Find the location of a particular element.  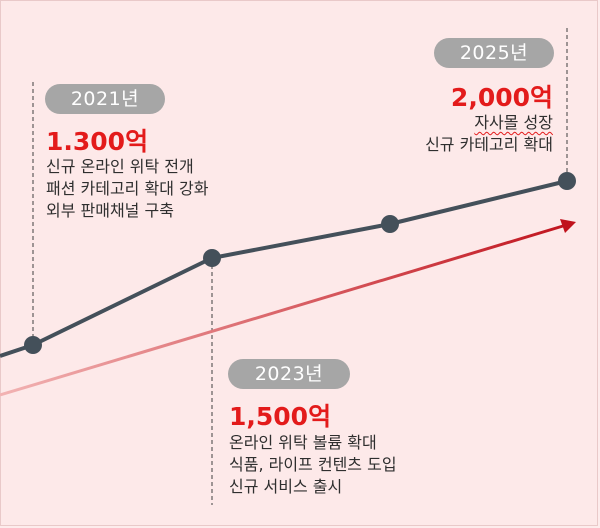

description-2025-line-1: 자사몰 성장 is located at coordinates (489, 123).